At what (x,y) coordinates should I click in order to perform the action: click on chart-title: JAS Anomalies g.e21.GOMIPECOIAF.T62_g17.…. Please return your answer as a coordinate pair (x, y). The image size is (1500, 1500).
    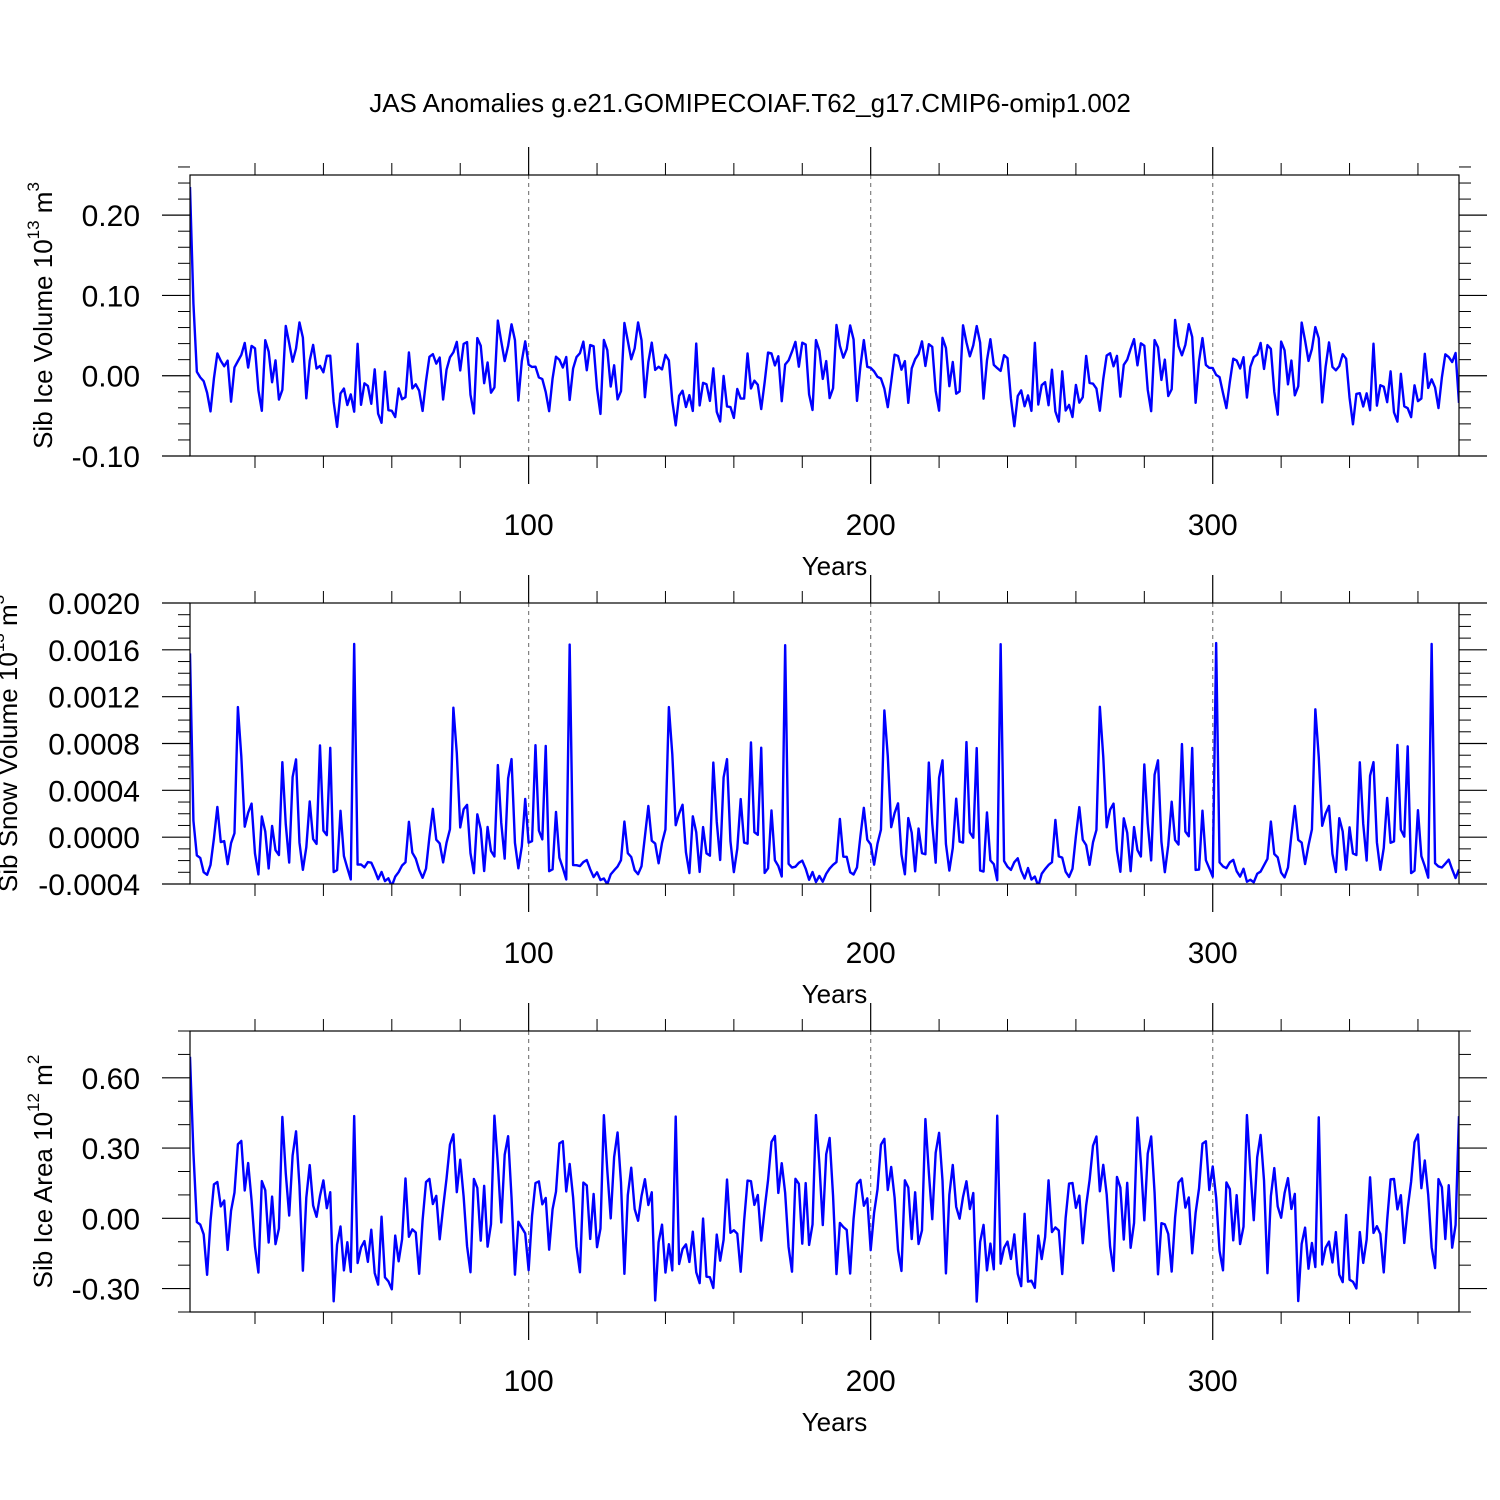
    Looking at the image, I should click on (750, 103).